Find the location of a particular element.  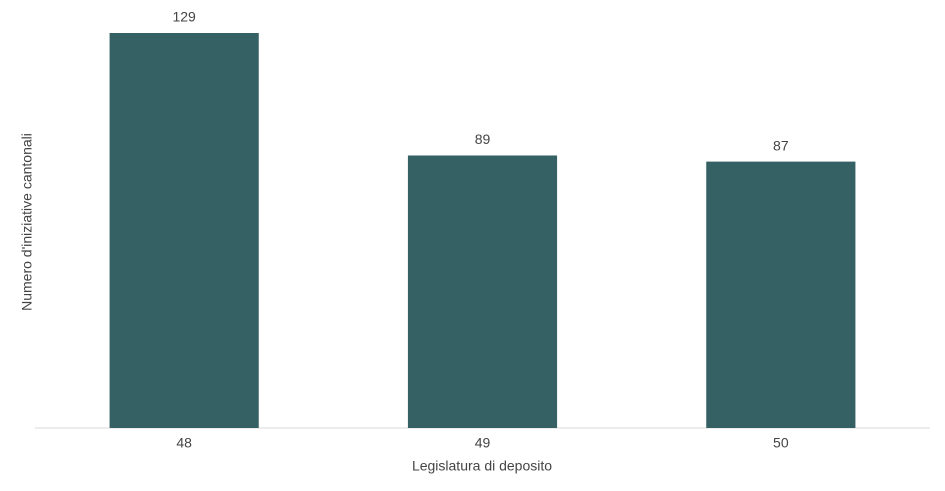

value-label: 89 is located at coordinates (483, 139).